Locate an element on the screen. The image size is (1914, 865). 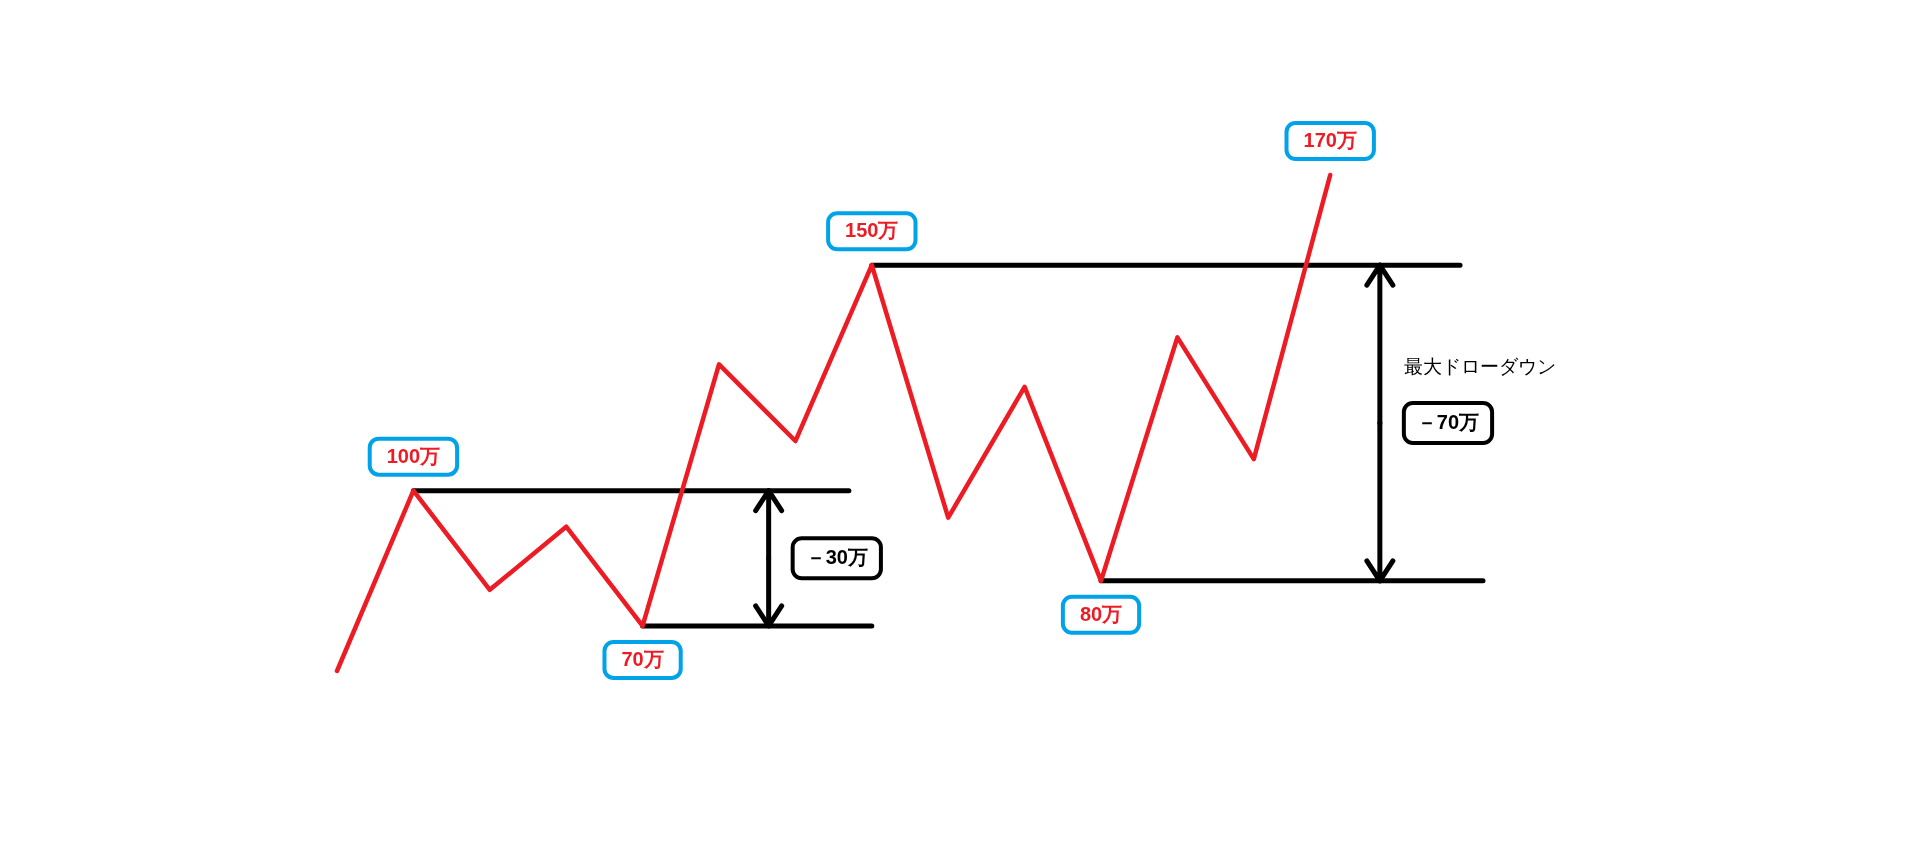
text: 最大ドローダウン is located at coordinates (1479, 366).